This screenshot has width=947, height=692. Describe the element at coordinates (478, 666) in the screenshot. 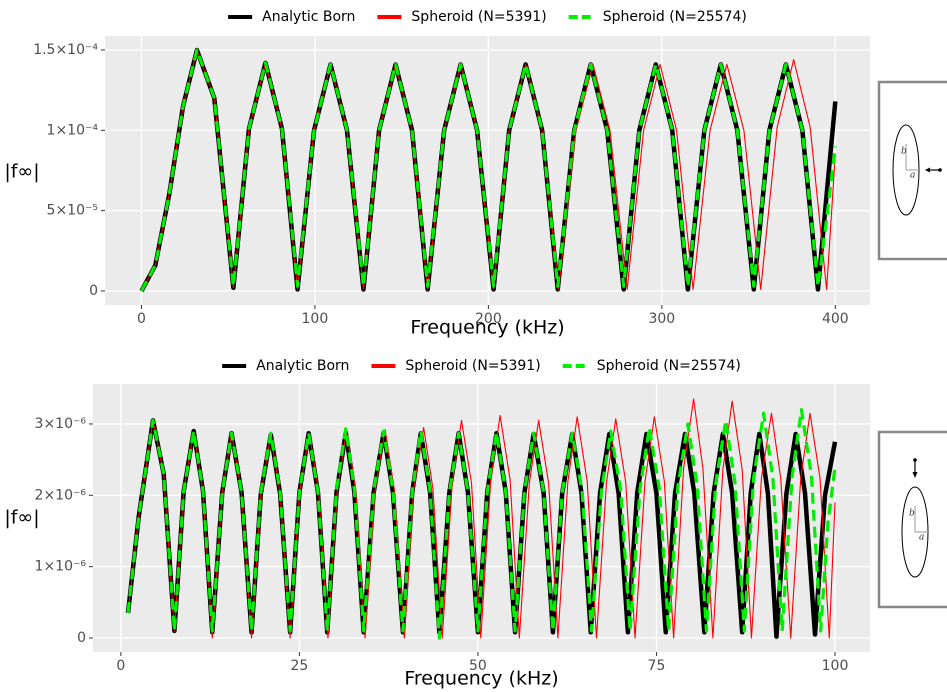

I see `x-tick-label: 50` at that location.